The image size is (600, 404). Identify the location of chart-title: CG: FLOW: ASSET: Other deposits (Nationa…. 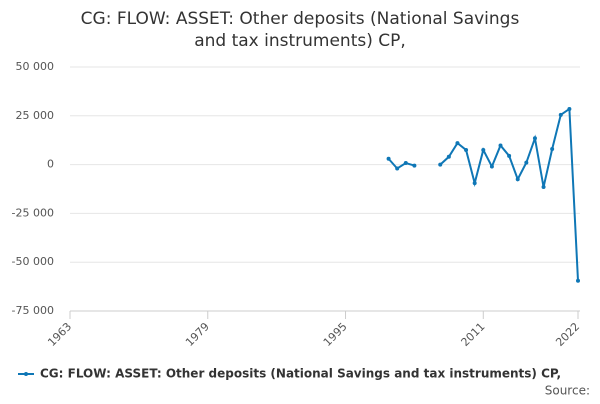
(300, 30).